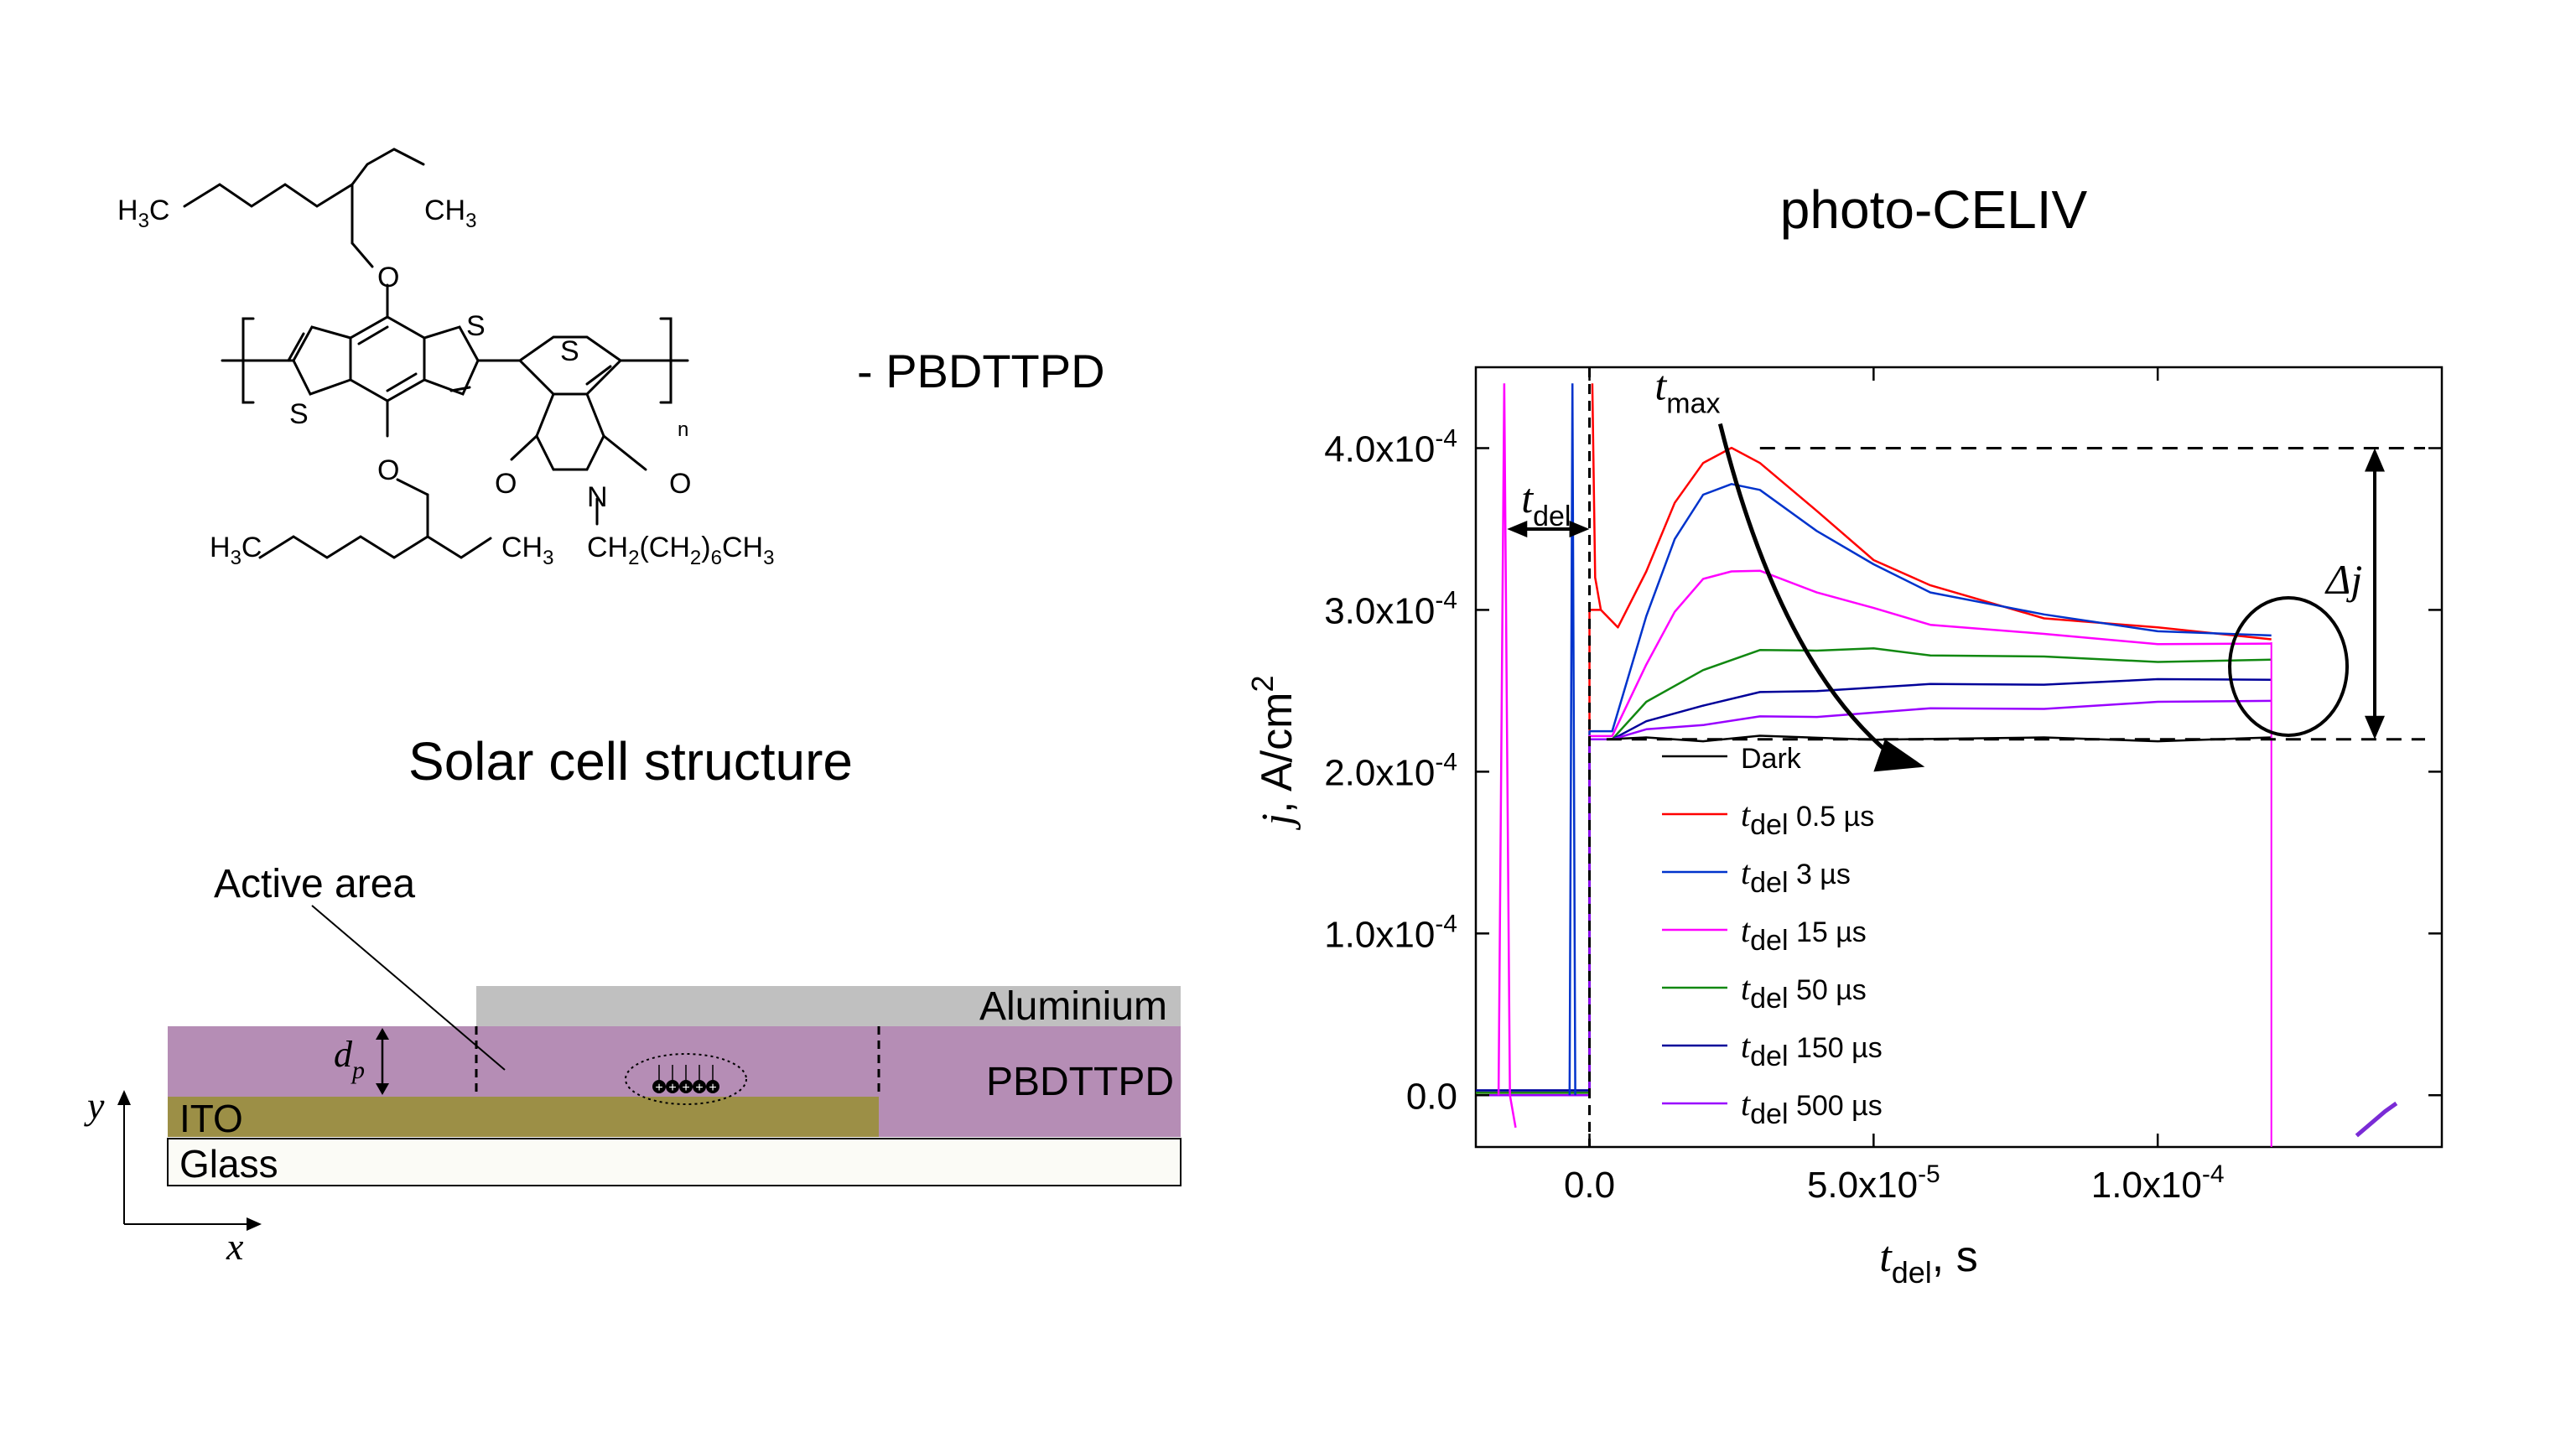 Image resolution: width=2576 pixels, height=1448 pixels. What do you see at coordinates (570, 431) in the screenshot?
I see `tpd-imide-ring` at bounding box center [570, 431].